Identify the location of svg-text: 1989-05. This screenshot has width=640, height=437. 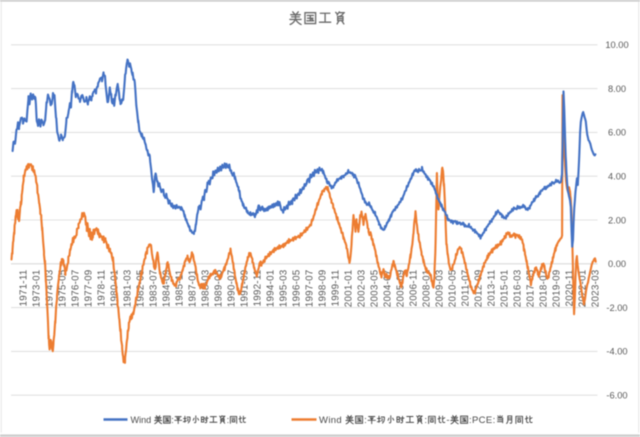
(219, 288).